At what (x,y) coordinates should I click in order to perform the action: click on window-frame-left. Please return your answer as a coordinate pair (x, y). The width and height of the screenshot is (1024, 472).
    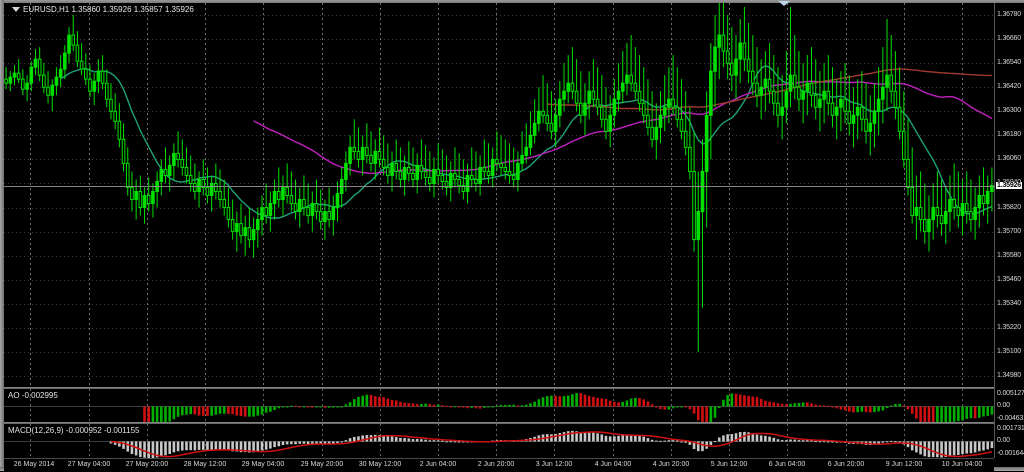
    Looking at the image, I should click on (2, 235).